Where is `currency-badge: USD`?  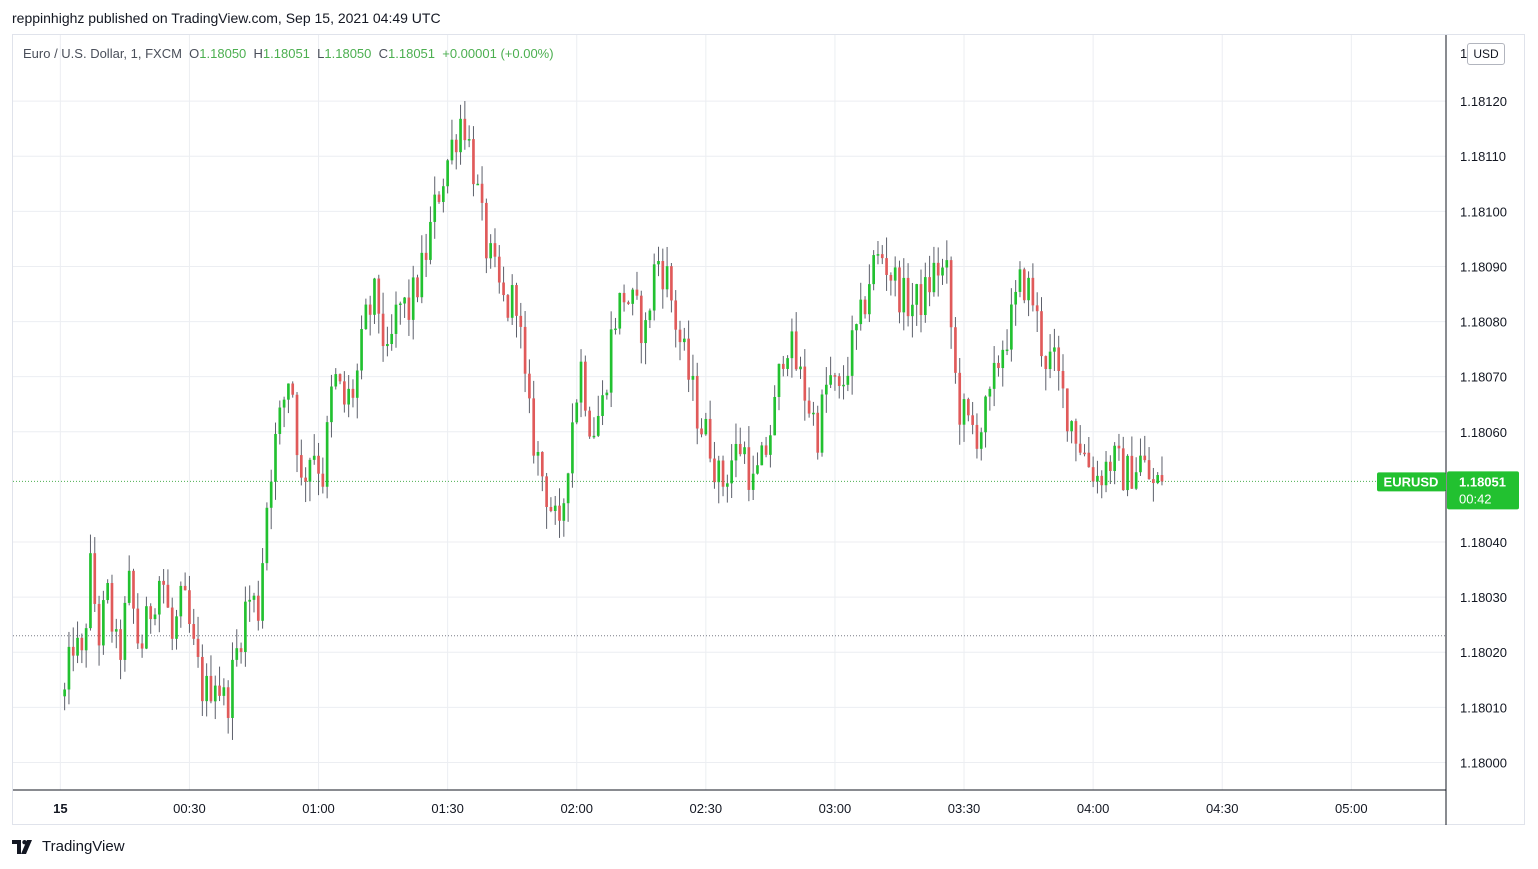
currency-badge: USD is located at coordinates (1486, 54).